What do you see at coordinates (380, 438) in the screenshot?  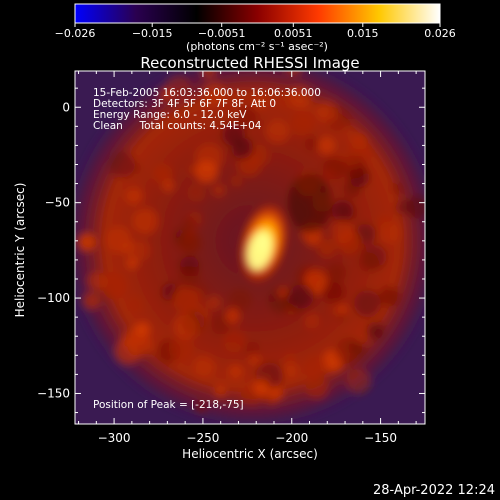 I see `x-tick-label: −150` at bounding box center [380, 438].